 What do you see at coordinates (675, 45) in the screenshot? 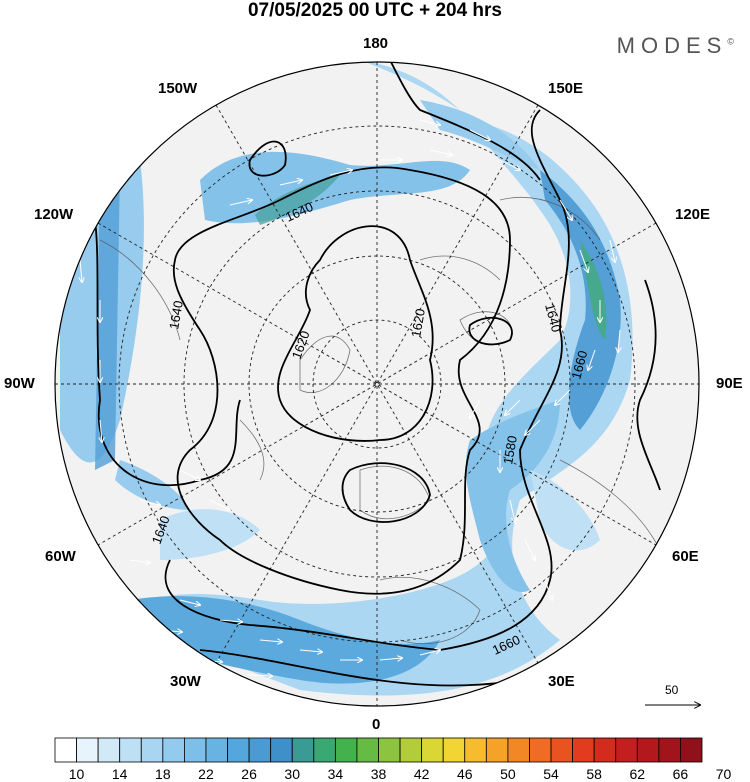
I see `brand-logo: MODES©` at bounding box center [675, 45].